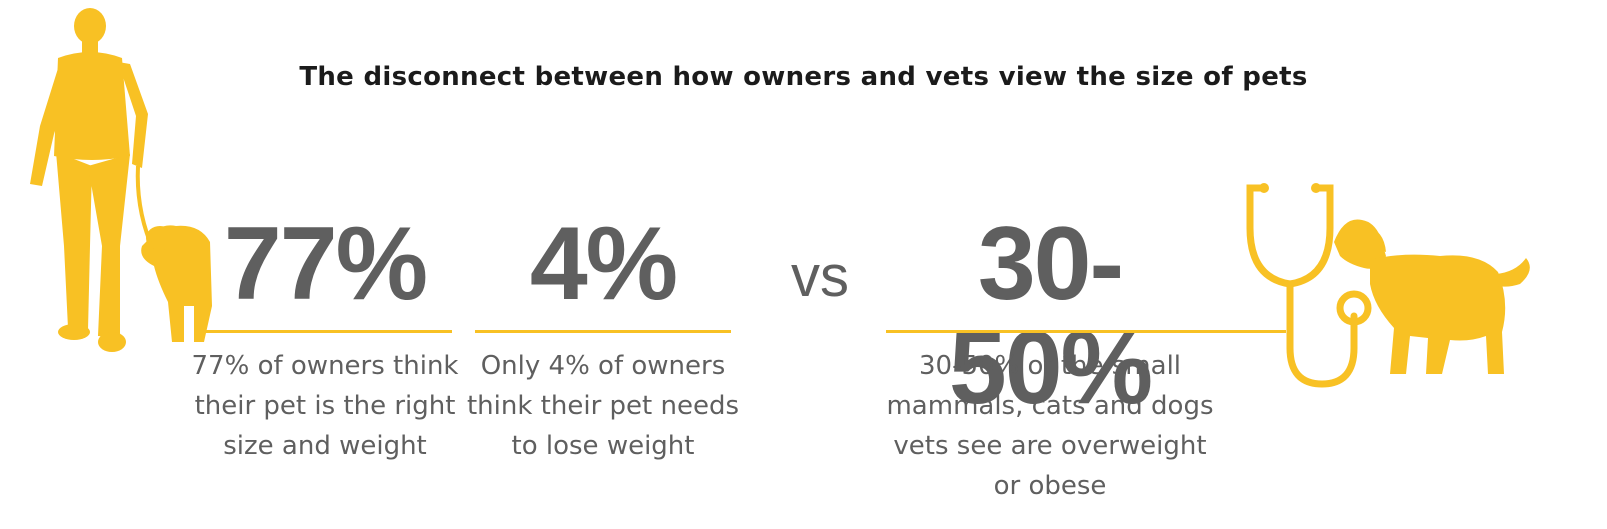 This screenshot has height=529, width=1607. I want to click on description-line: or obese, so click(1050, 486).